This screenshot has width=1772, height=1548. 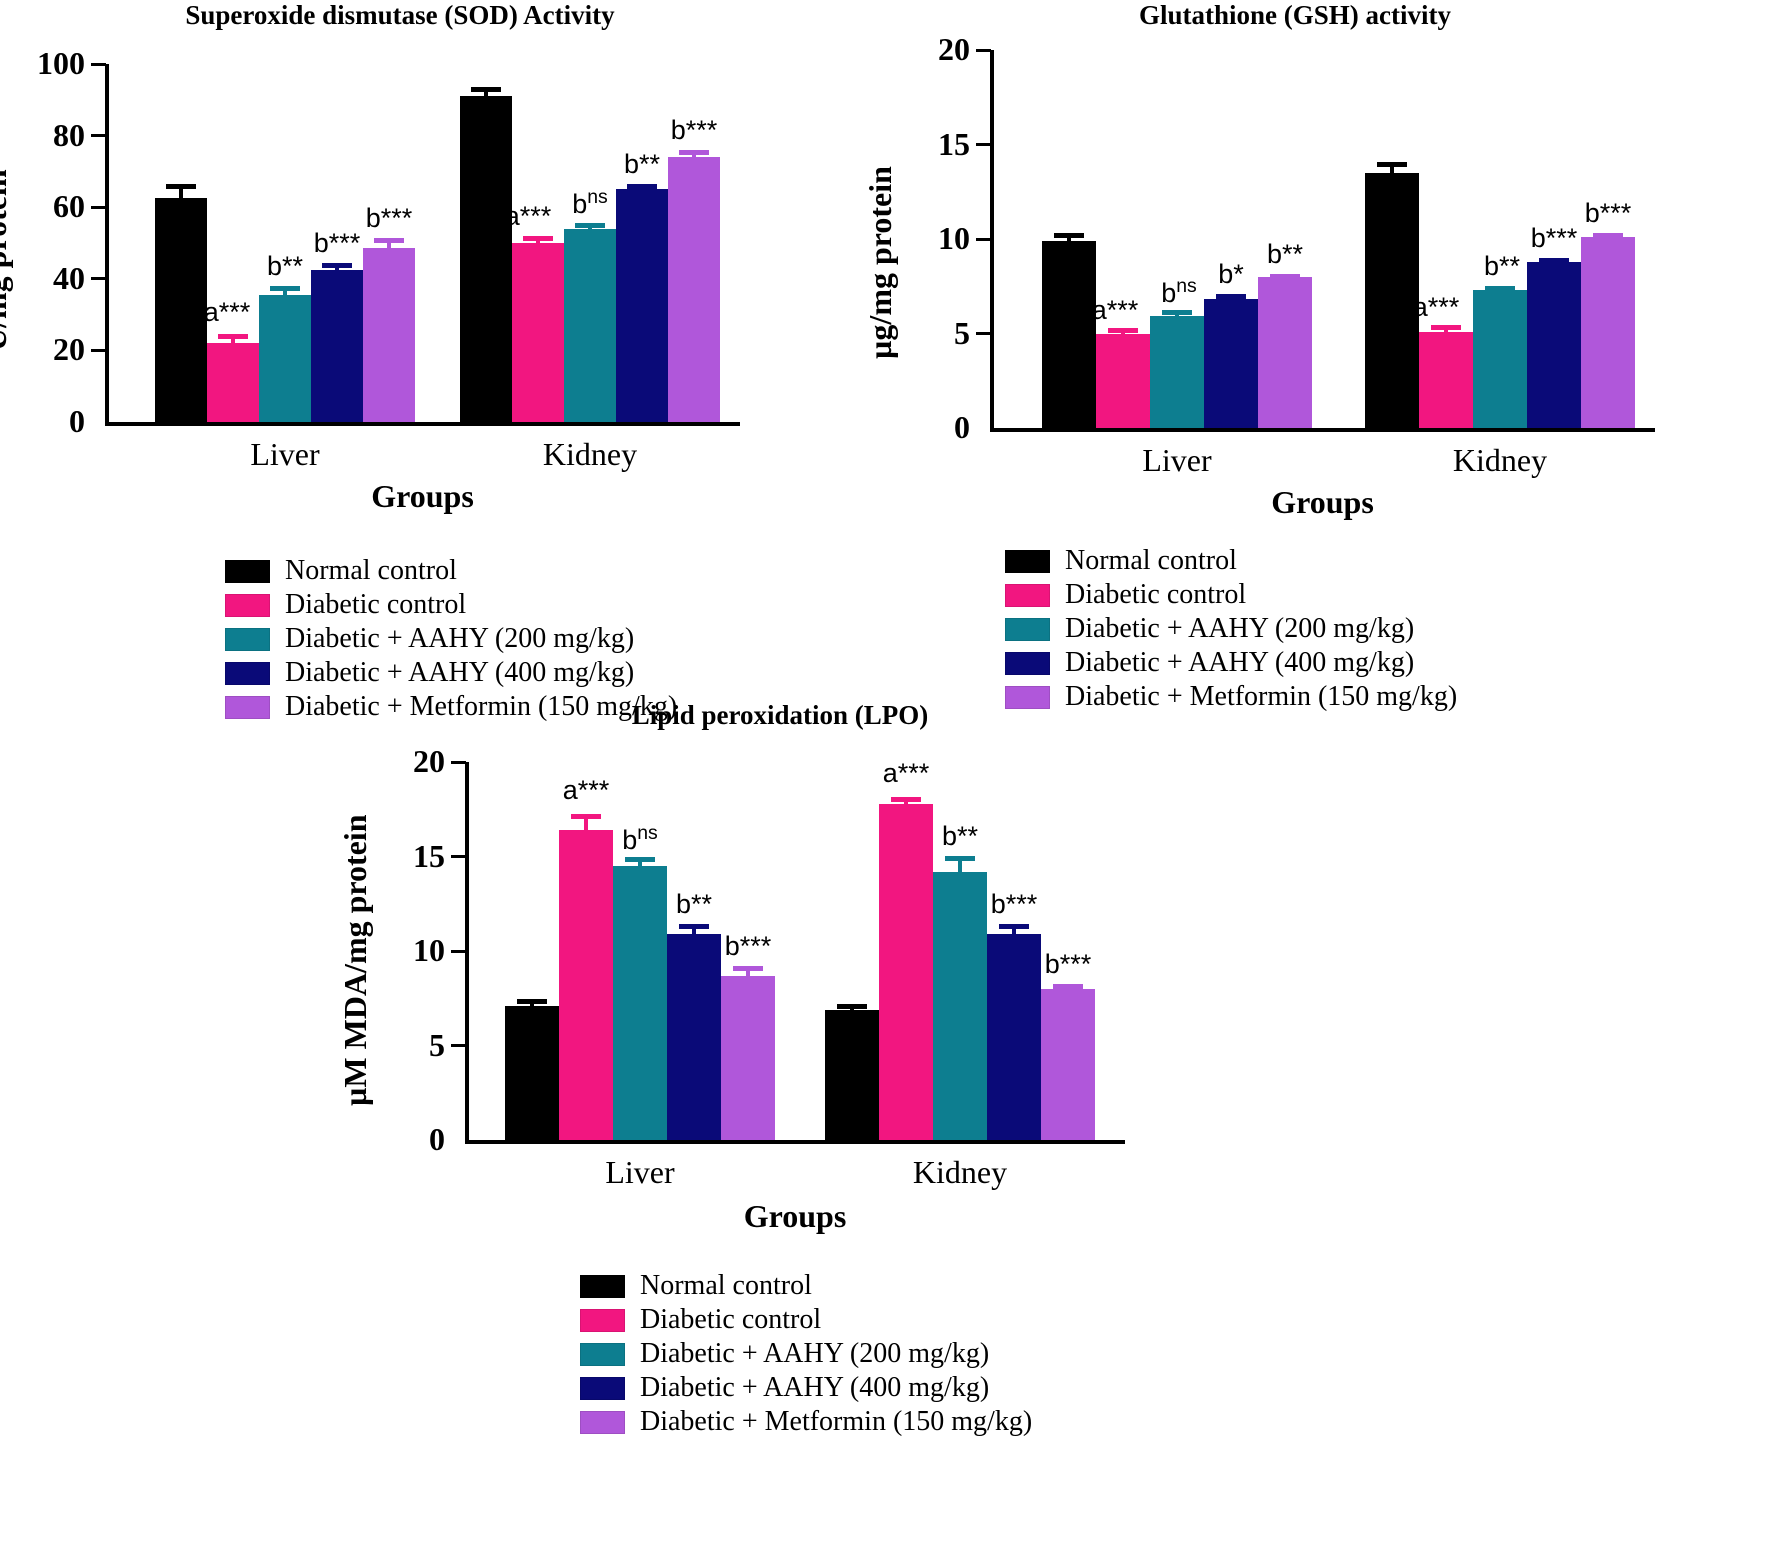 What do you see at coordinates (69, 277) in the screenshot?
I see `y-axis-tick-label: 40` at bounding box center [69, 277].